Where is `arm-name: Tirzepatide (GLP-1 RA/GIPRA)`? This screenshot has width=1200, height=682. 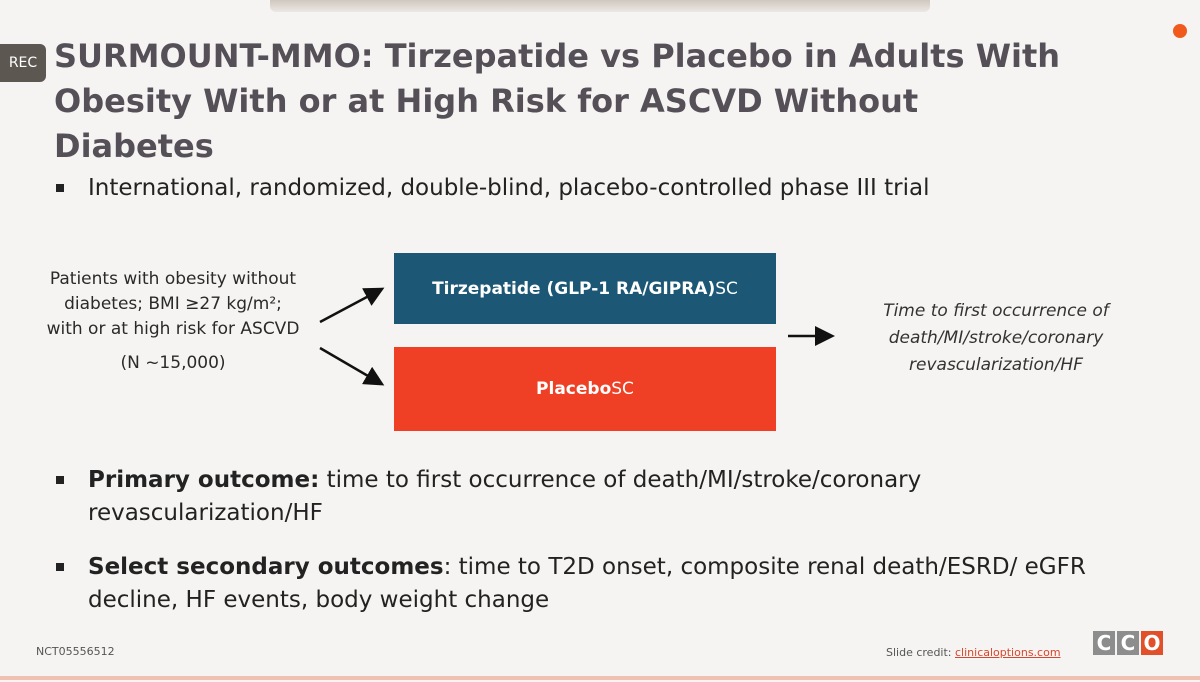
arm-name: Tirzepatide (GLP-1 RA/GIPRA) is located at coordinates (574, 288).